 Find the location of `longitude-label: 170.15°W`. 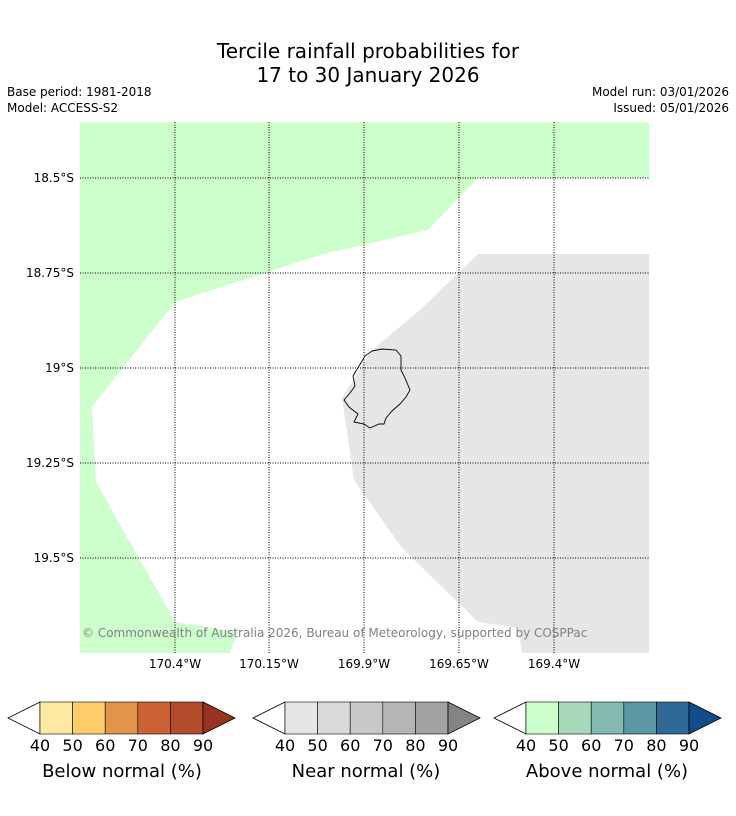

longitude-label: 170.15°W is located at coordinates (269, 664).